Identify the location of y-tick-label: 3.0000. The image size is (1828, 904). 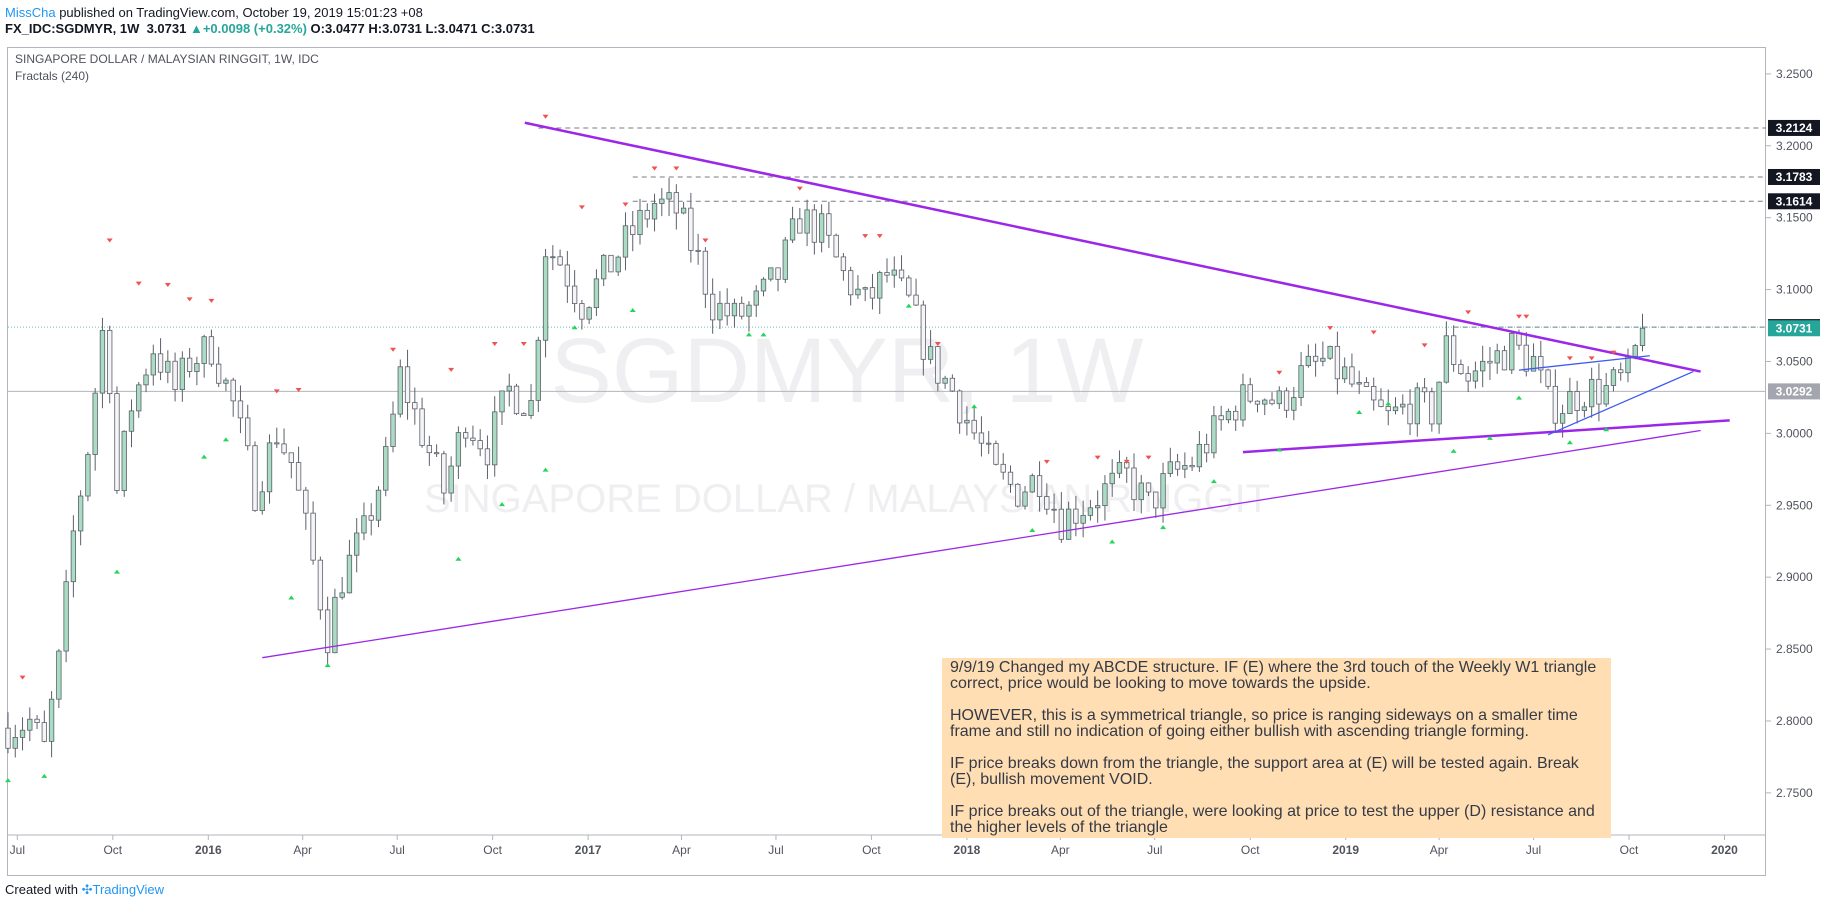
(1794, 433).